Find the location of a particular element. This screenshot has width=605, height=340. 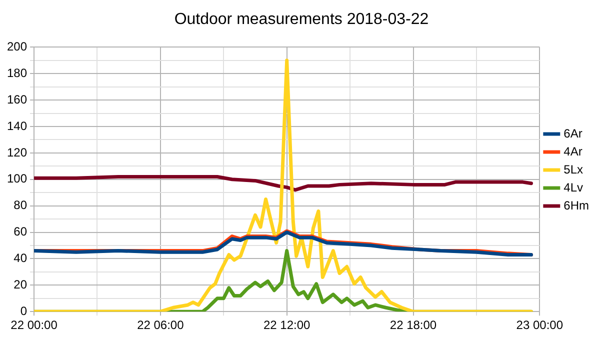

y-tick-label: 80 is located at coordinates (21, 205).